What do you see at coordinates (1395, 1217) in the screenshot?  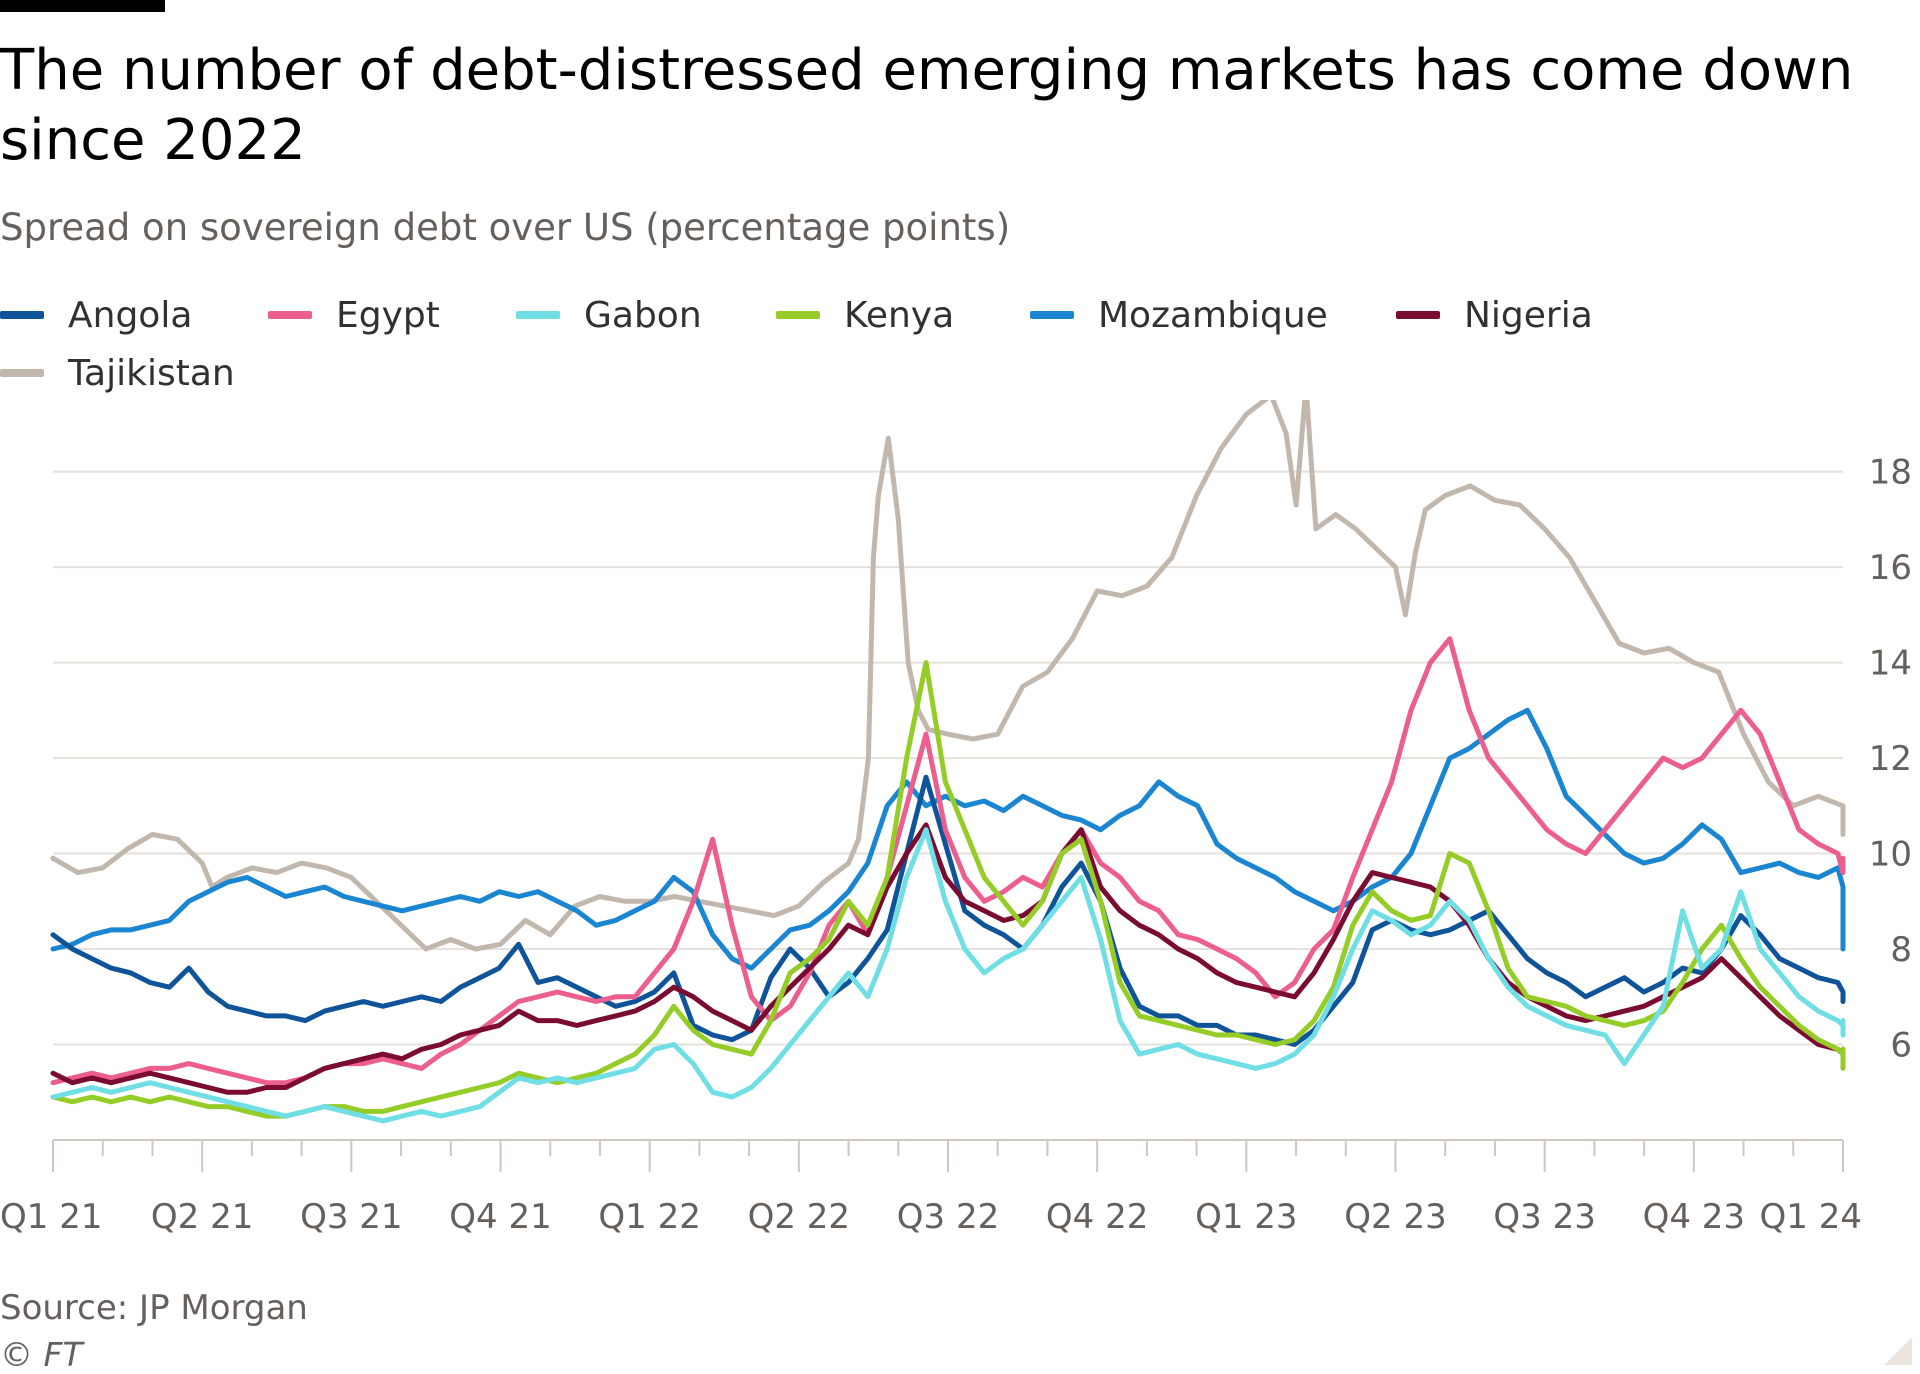 I see `x-tick-label: Q2 23` at bounding box center [1395, 1217].